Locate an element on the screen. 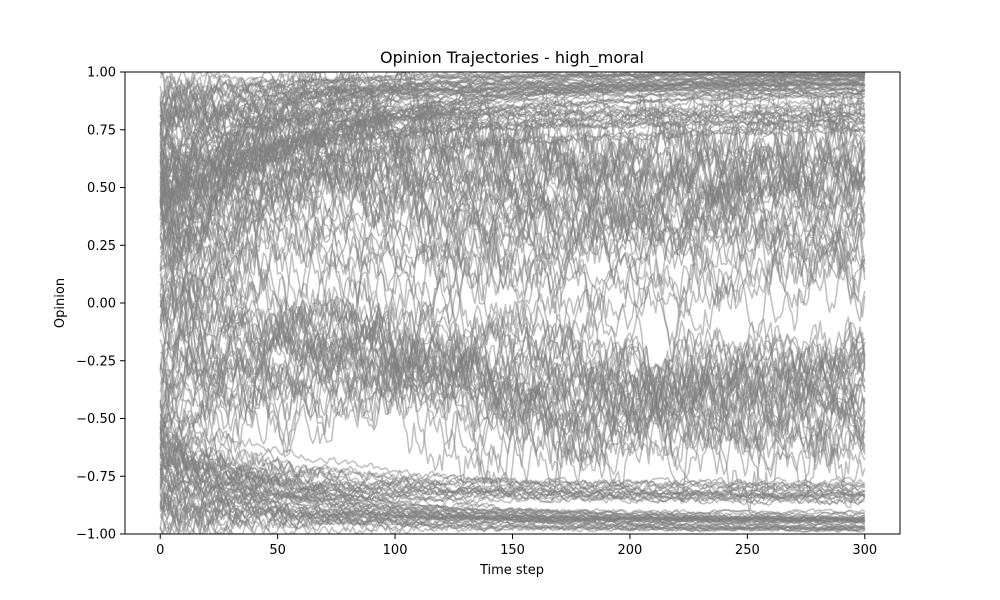  x-tick-label: 200 is located at coordinates (630, 550).